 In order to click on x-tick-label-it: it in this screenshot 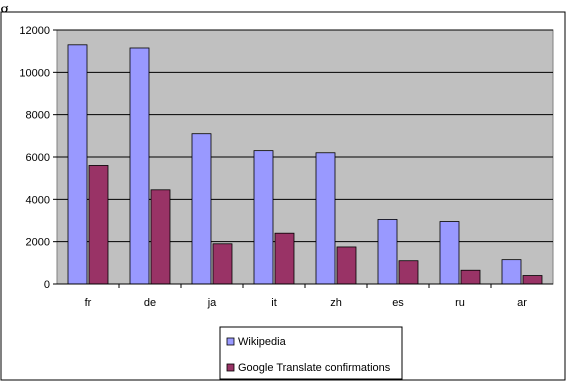, I will do `click(274, 303)`.